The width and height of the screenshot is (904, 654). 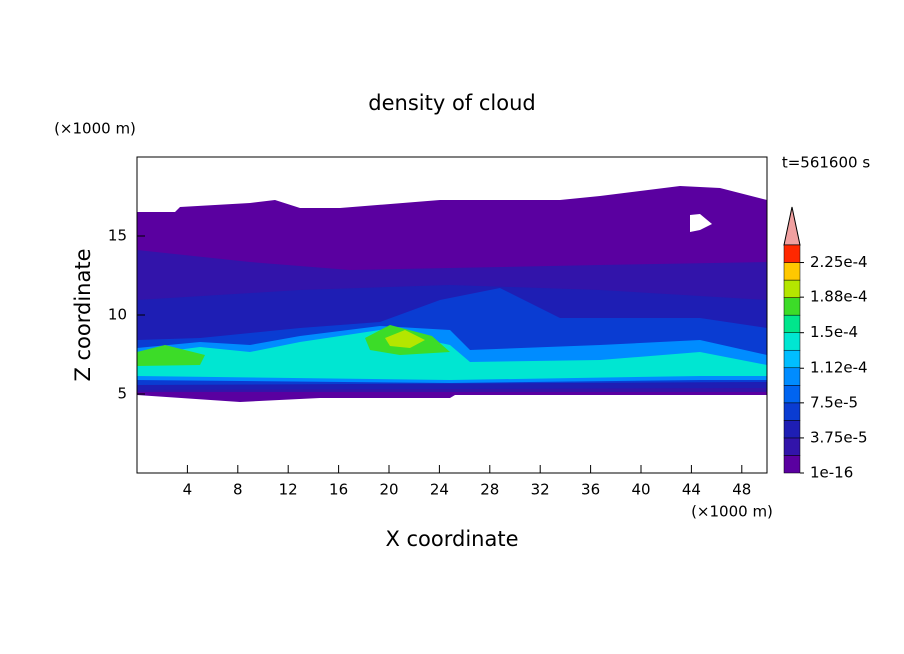 I want to click on x-tick-label: 44, so click(x=691, y=490).